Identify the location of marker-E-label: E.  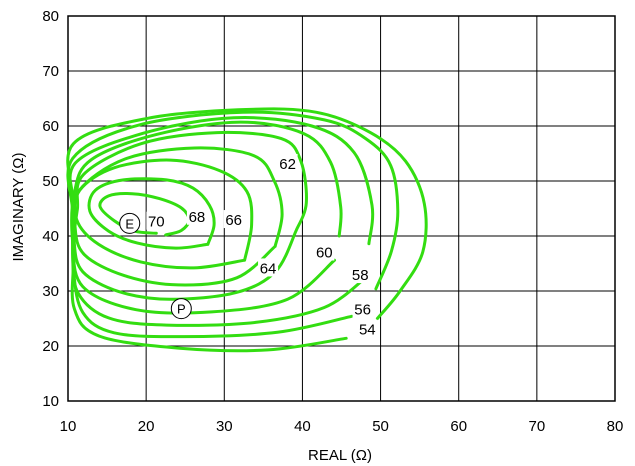
(129, 223).